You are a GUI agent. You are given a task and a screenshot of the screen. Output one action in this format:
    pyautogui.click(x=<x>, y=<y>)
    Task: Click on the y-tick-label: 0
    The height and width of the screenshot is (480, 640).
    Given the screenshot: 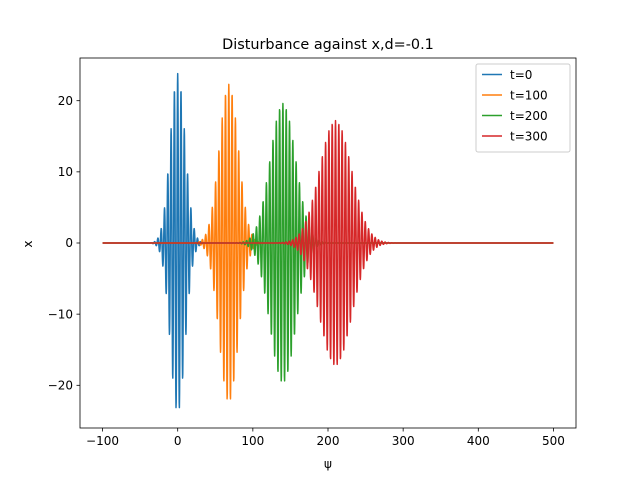 What is the action you would take?
    pyautogui.click(x=69, y=243)
    